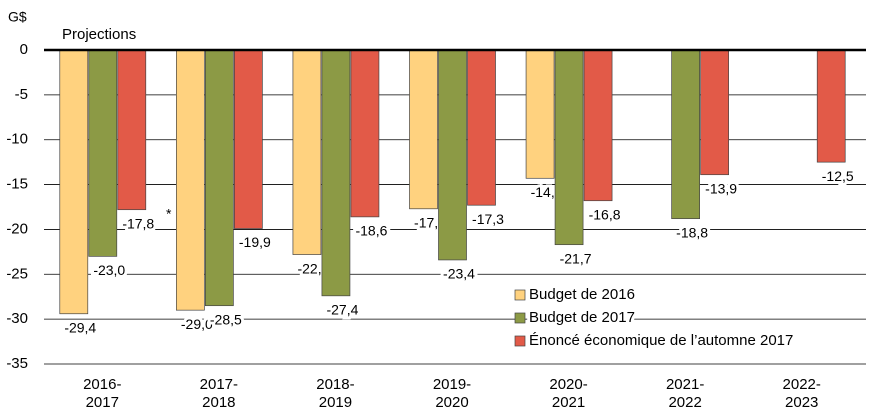  Describe the element at coordinates (452, 393) in the screenshot. I see `x-tick-label: 2019- 2020` at that location.